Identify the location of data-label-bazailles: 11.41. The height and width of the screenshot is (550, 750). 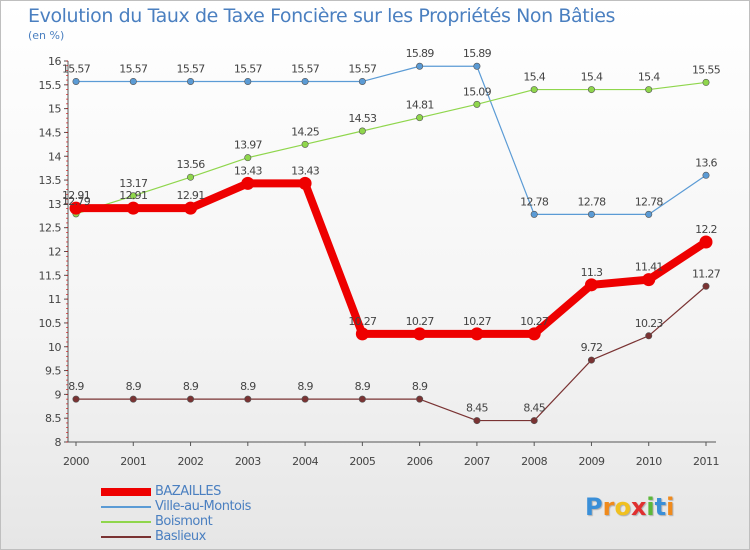
(649, 267).